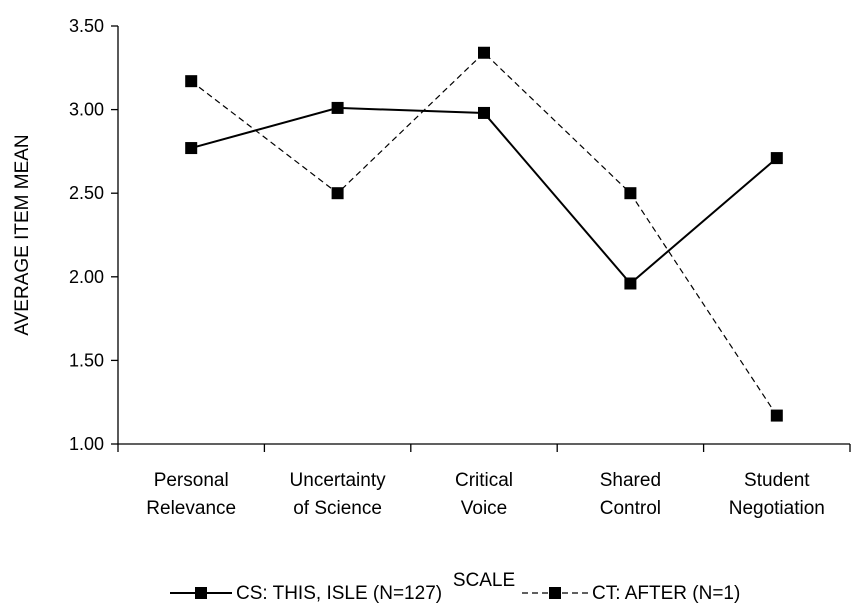 The image size is (856, 609). What do you see at coordinates (93, 235) in the screenshot?
I see `y-axis-ticks: 1.00 1.50 2.00 2.50 3.00 3.50` at bounding box center [93, 235].